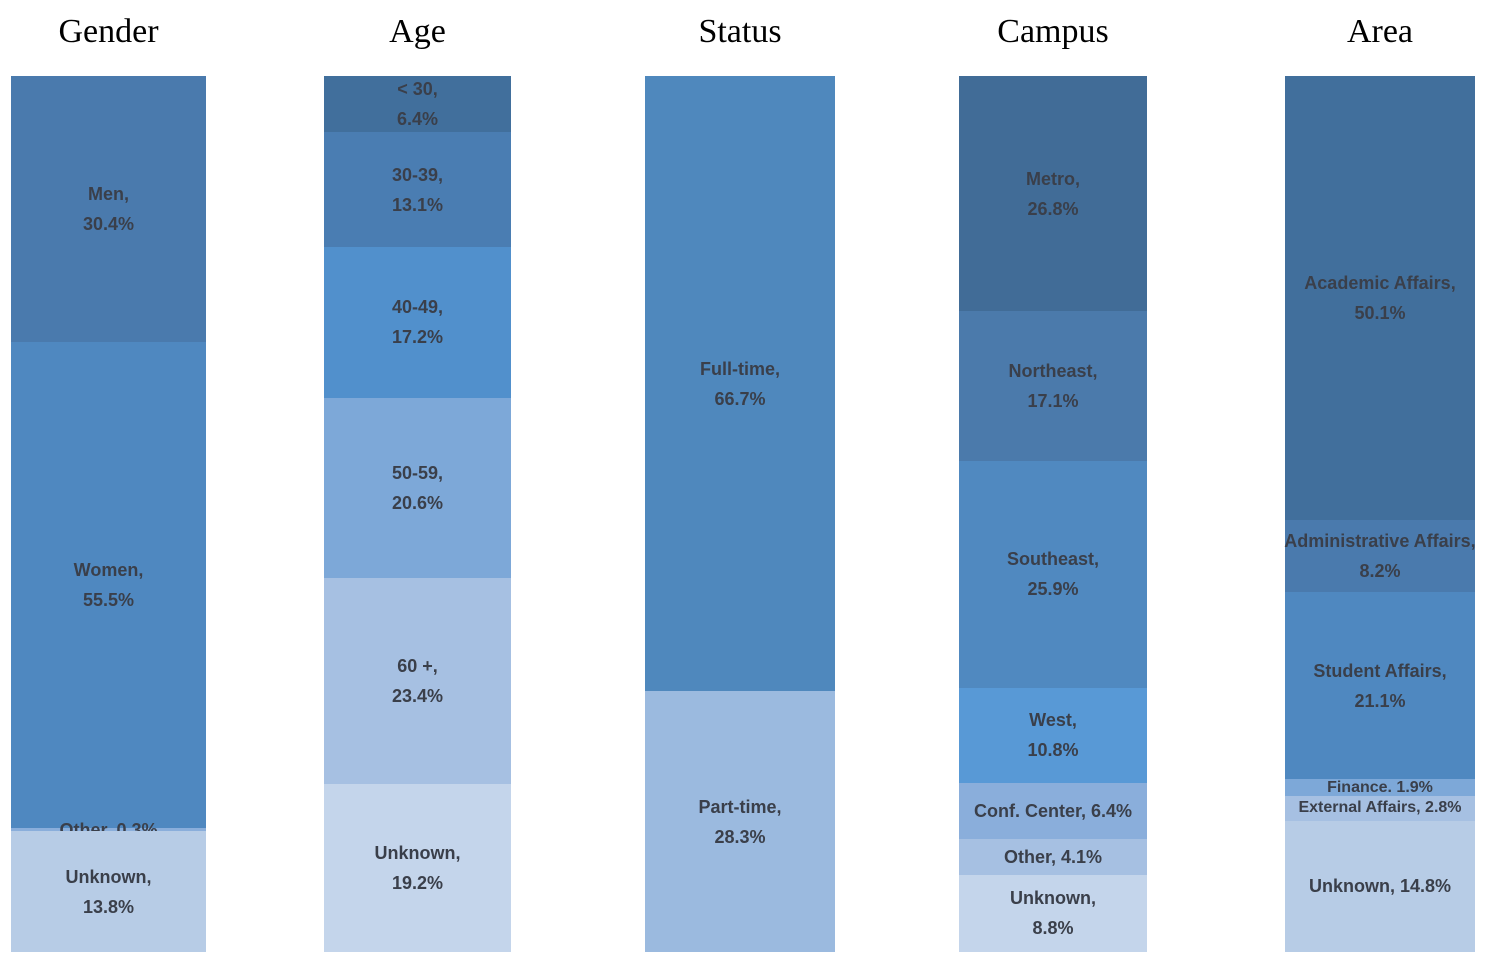 The width and height of the screenshot is (1488, 954). I want to click on data-label: Full-time, 66.7%, so click(740, 383).